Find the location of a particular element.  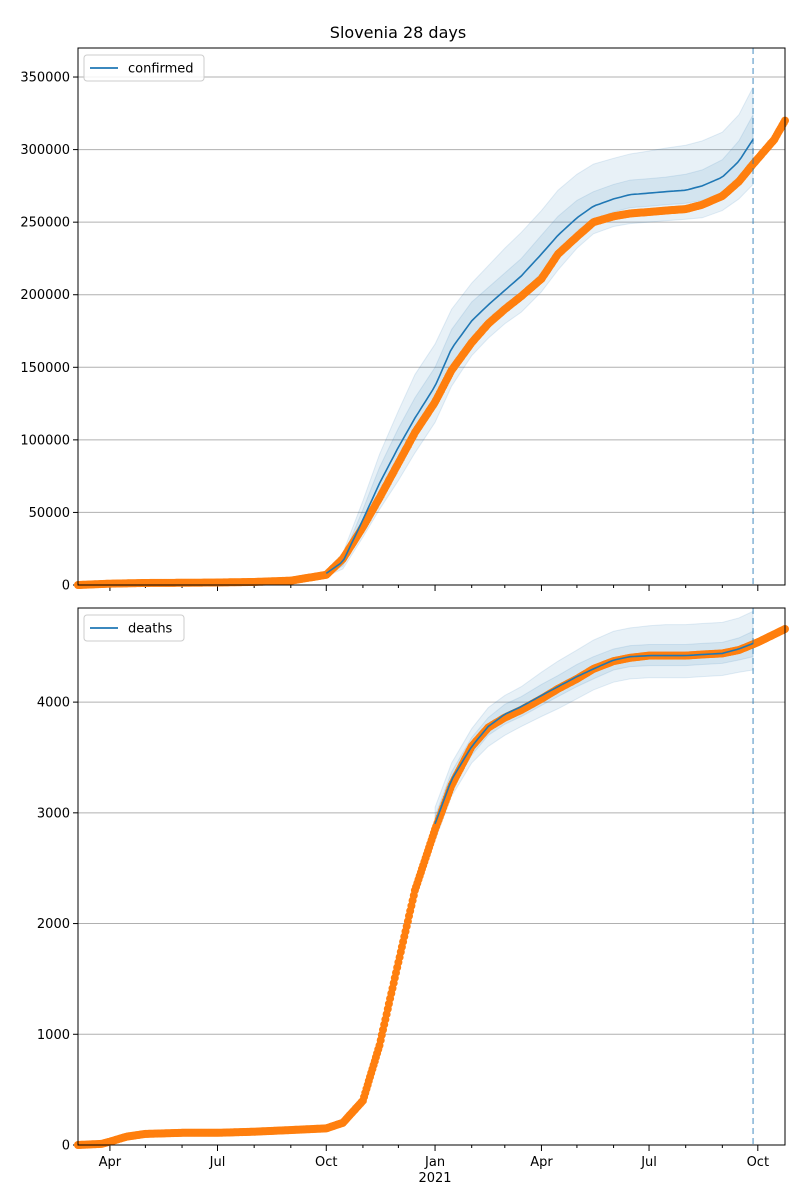

x-tick-label: Jan is located at coordinates (434, 1162).